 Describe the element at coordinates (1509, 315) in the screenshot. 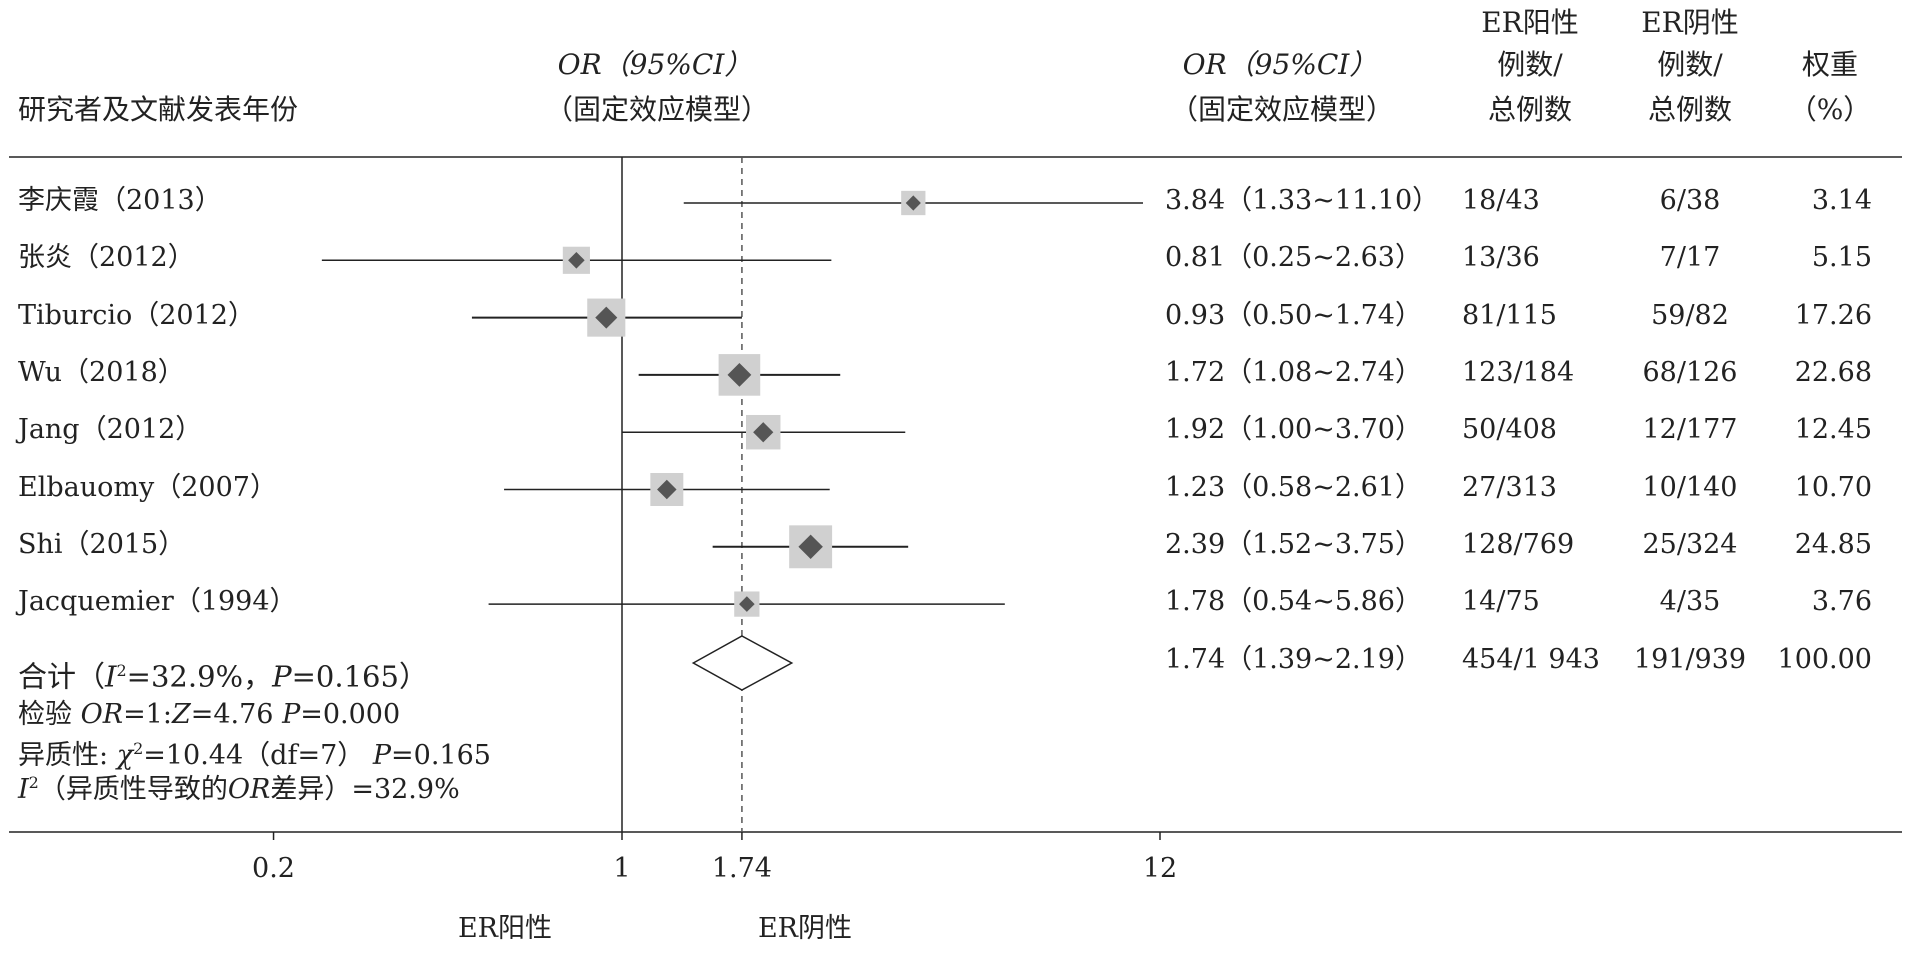

I see `study-er-positive: 81/115` at that location.